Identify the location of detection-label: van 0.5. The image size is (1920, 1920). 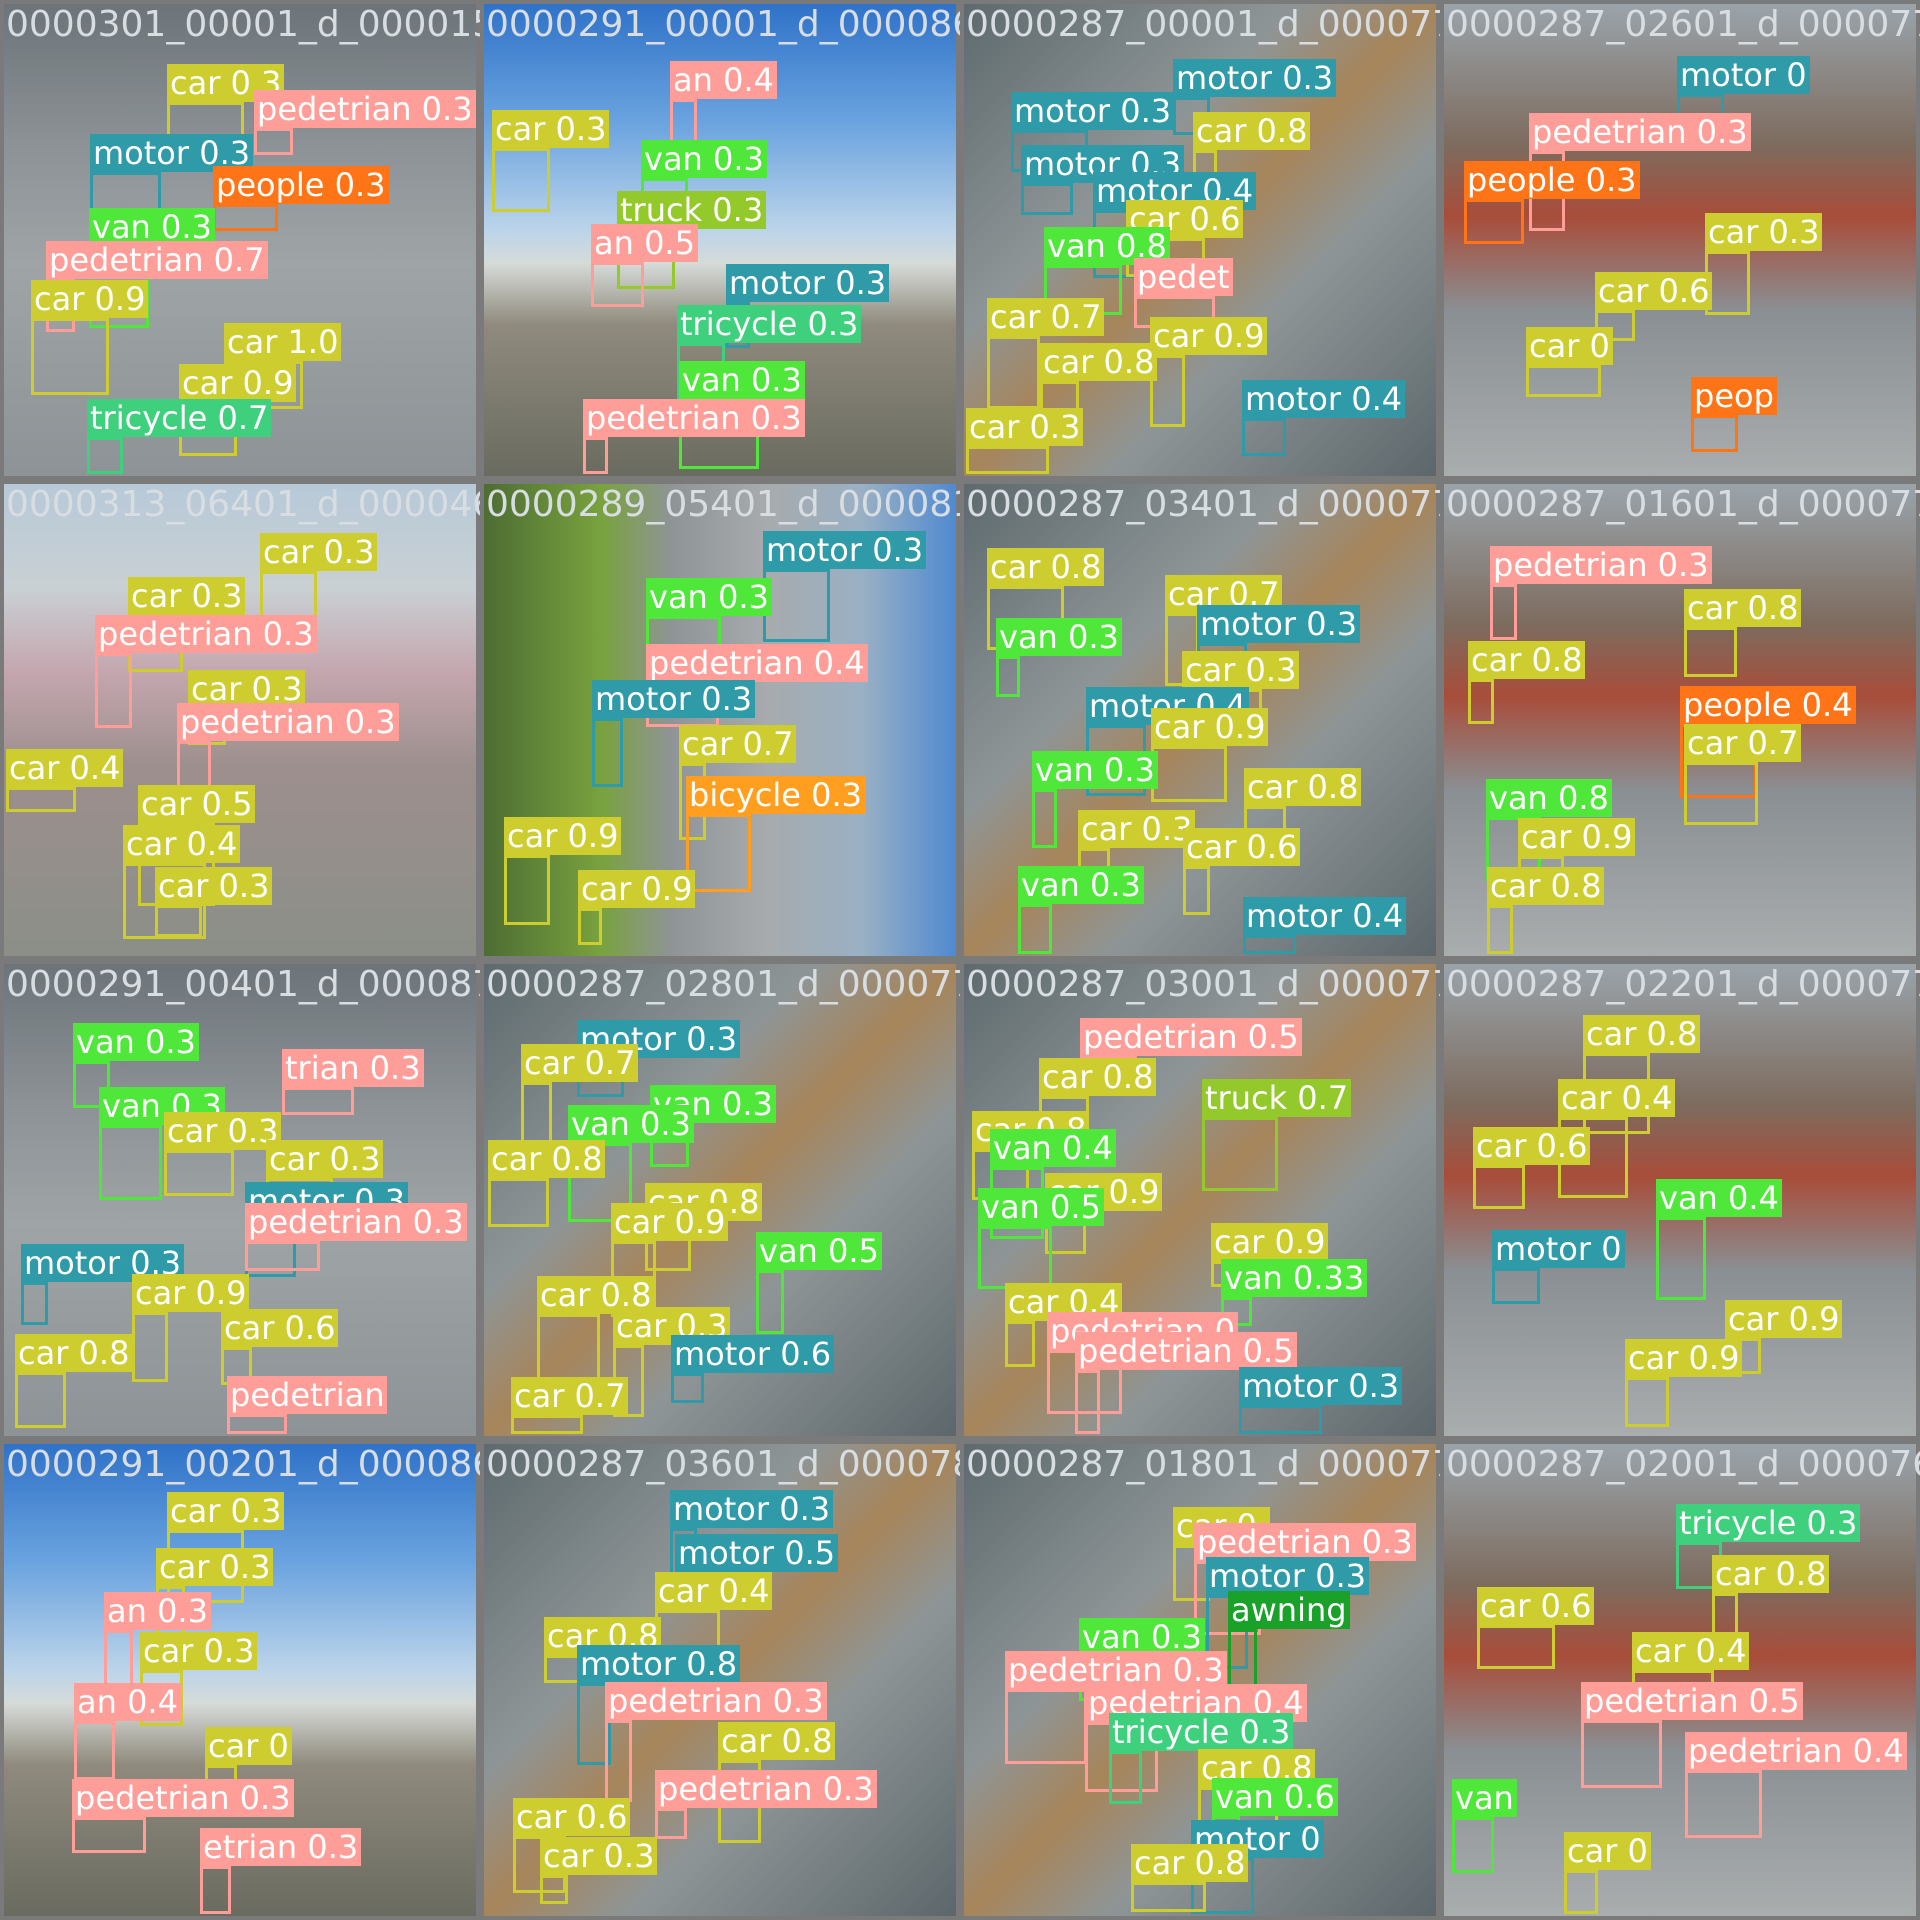
(819, 1251).